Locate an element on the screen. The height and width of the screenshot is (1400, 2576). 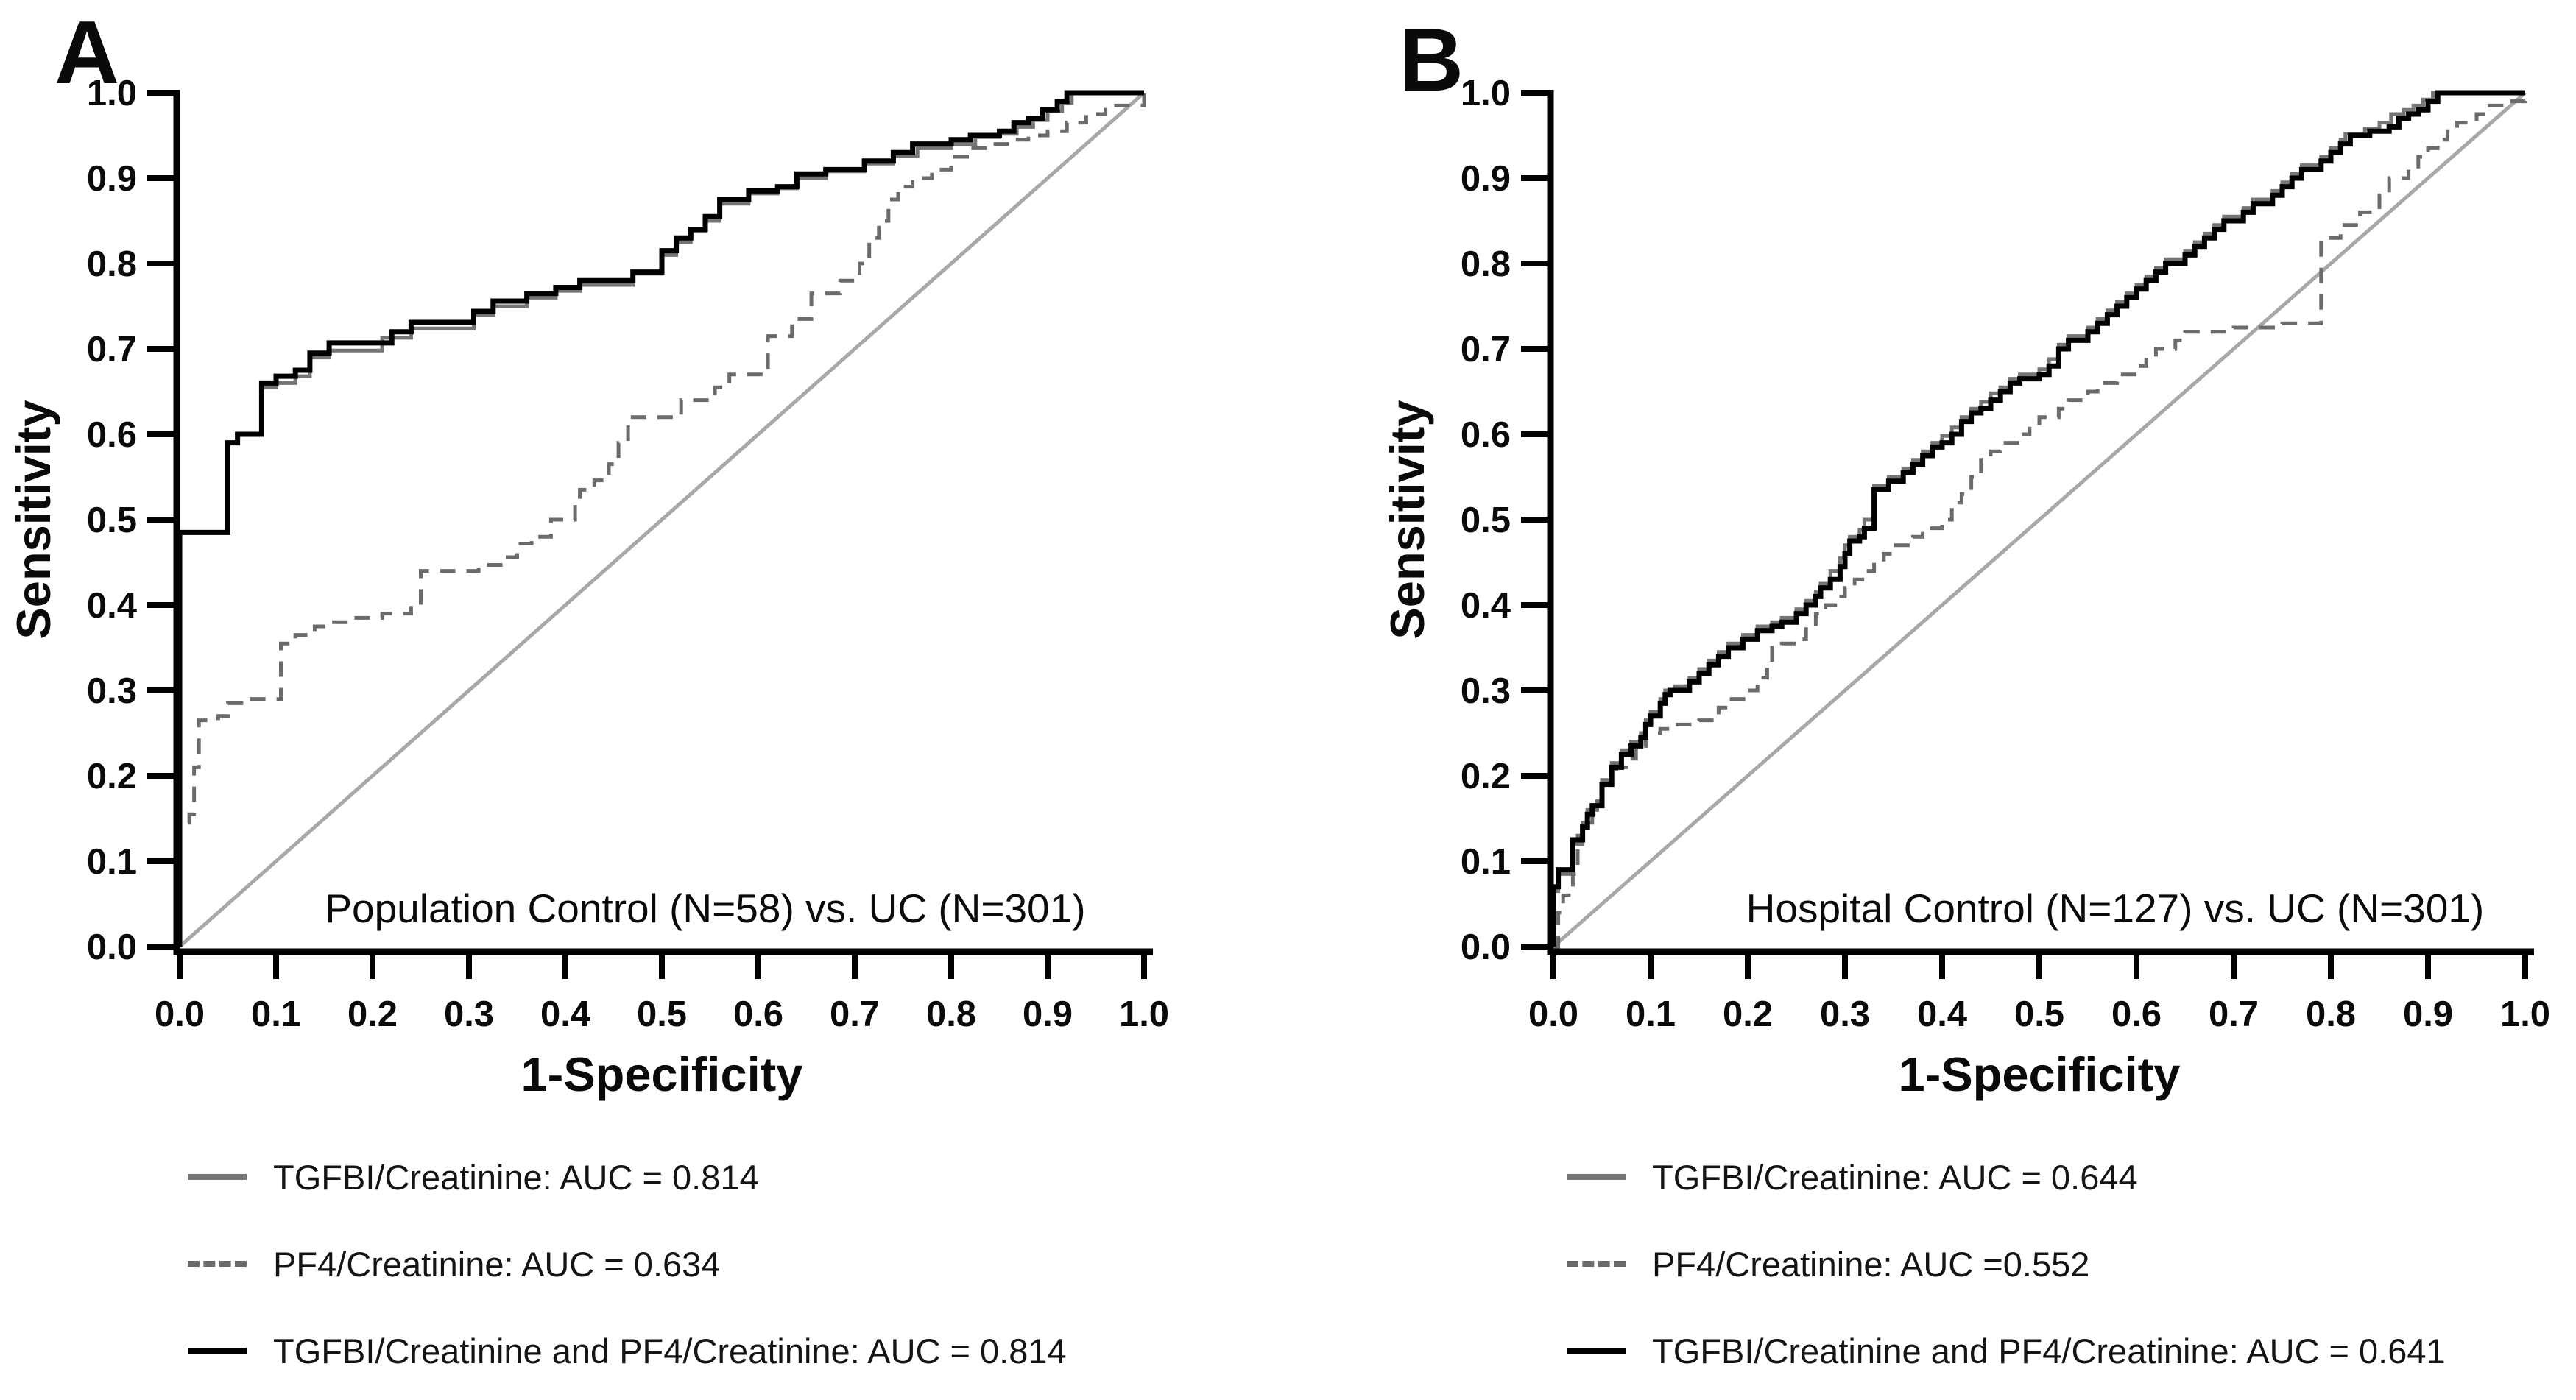
legend-label: TGFBI/Creatinine: AUC = 0.814 is located at coordinates (516, 1177).